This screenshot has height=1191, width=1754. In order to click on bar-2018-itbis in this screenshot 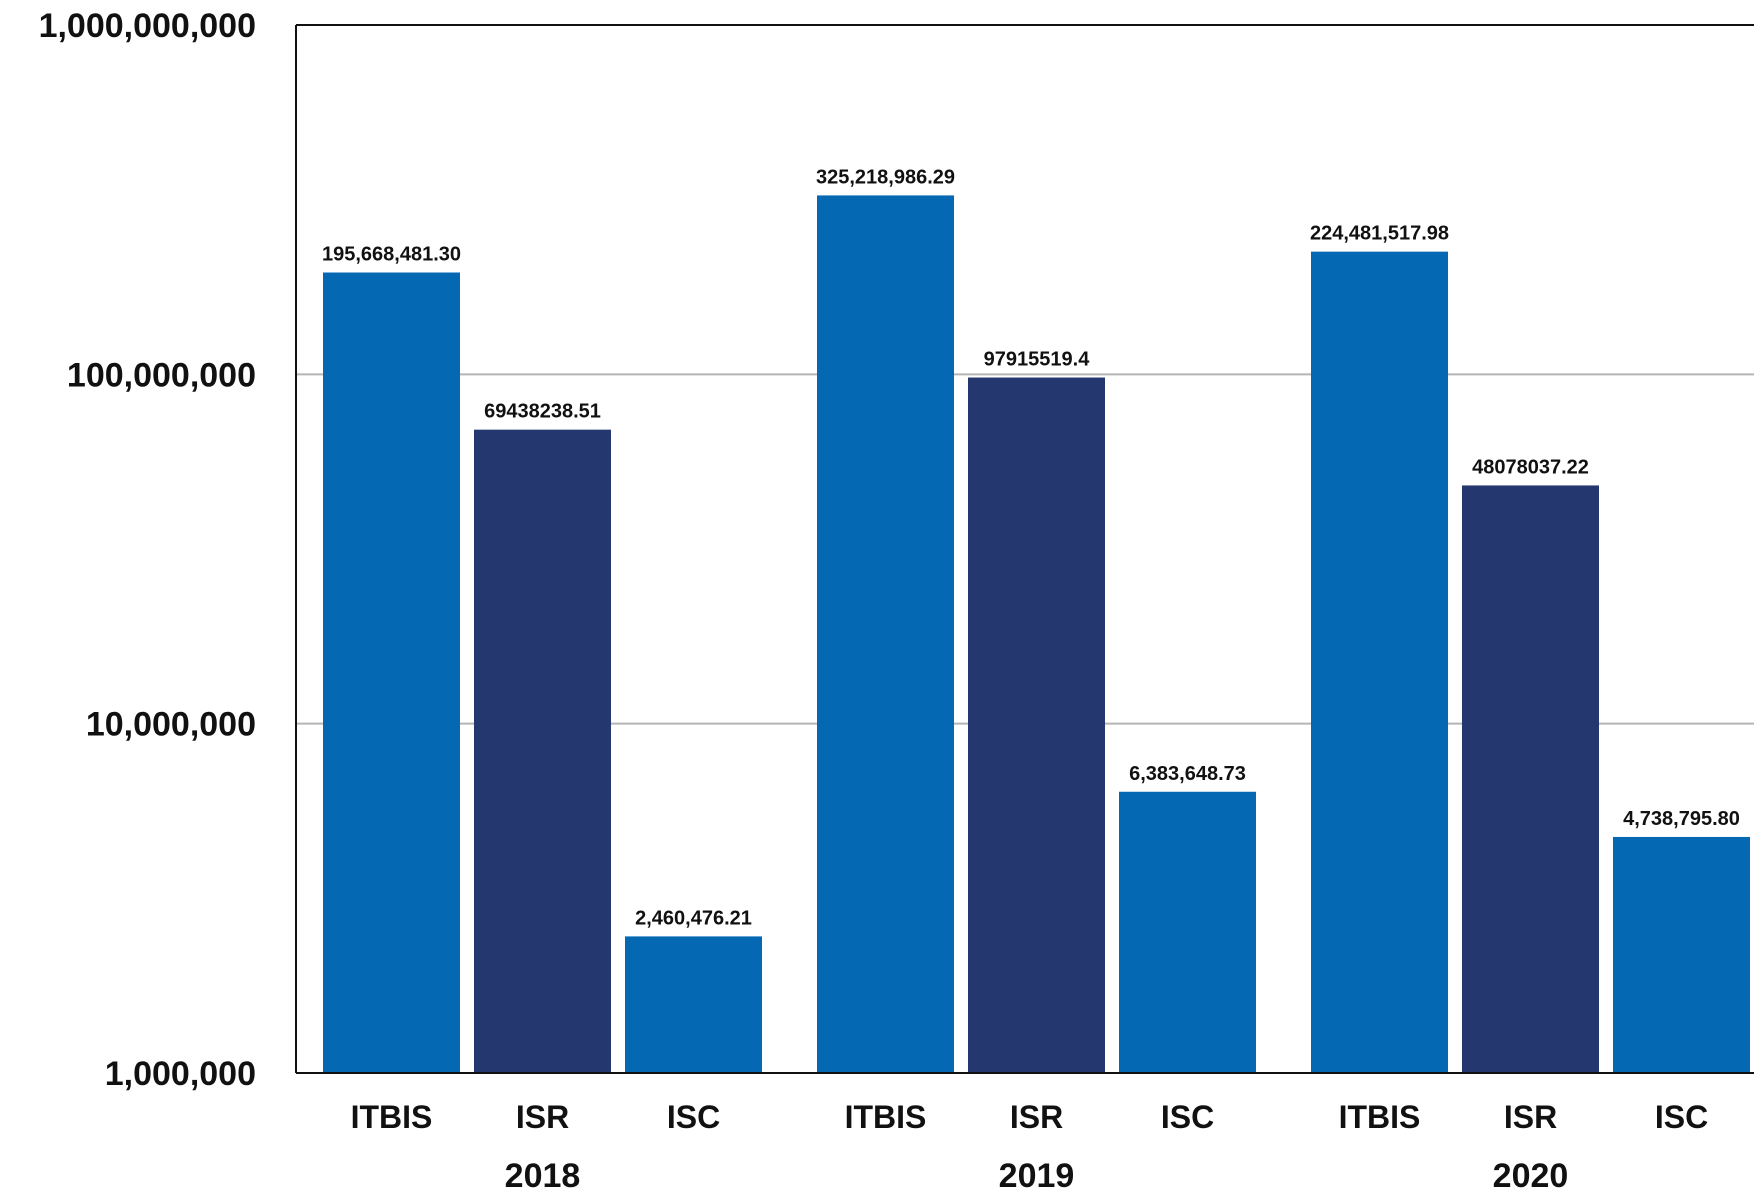, I will do `click(391, 672)`.